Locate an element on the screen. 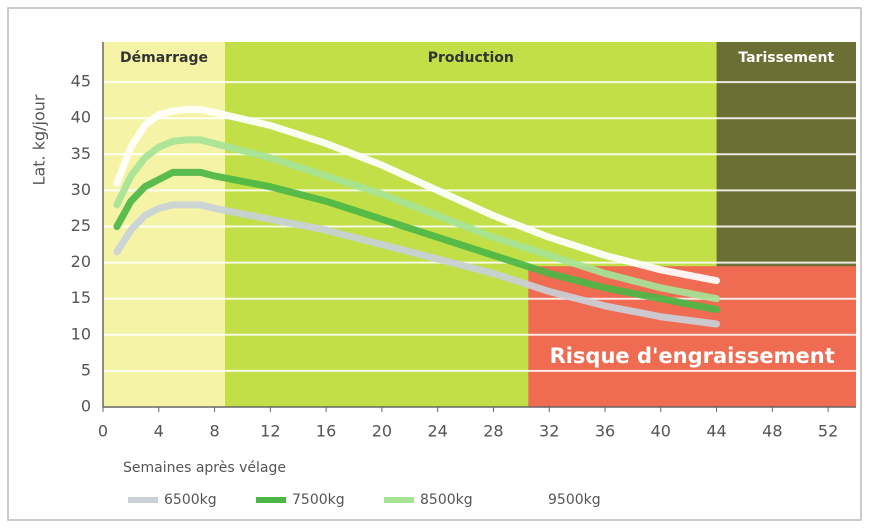 The image size is (869, 528). x-tick-label: 32 is located at coordinates (549, 431).